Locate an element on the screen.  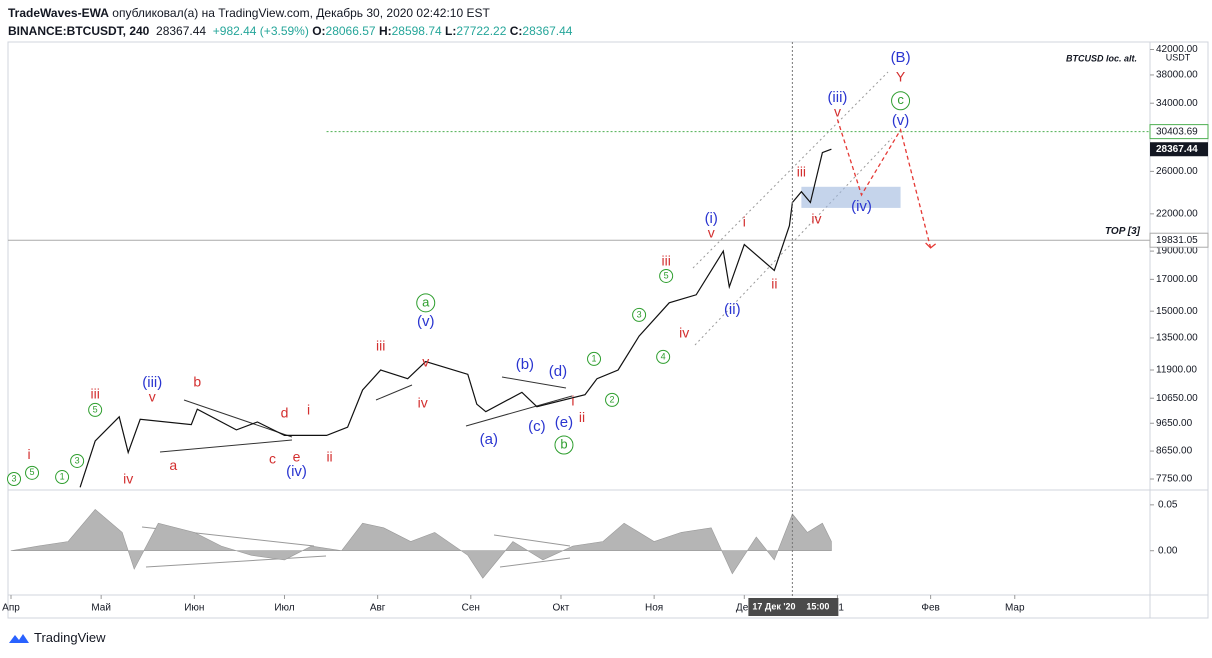
footer: TradingView is located at coordinates (57, 637).